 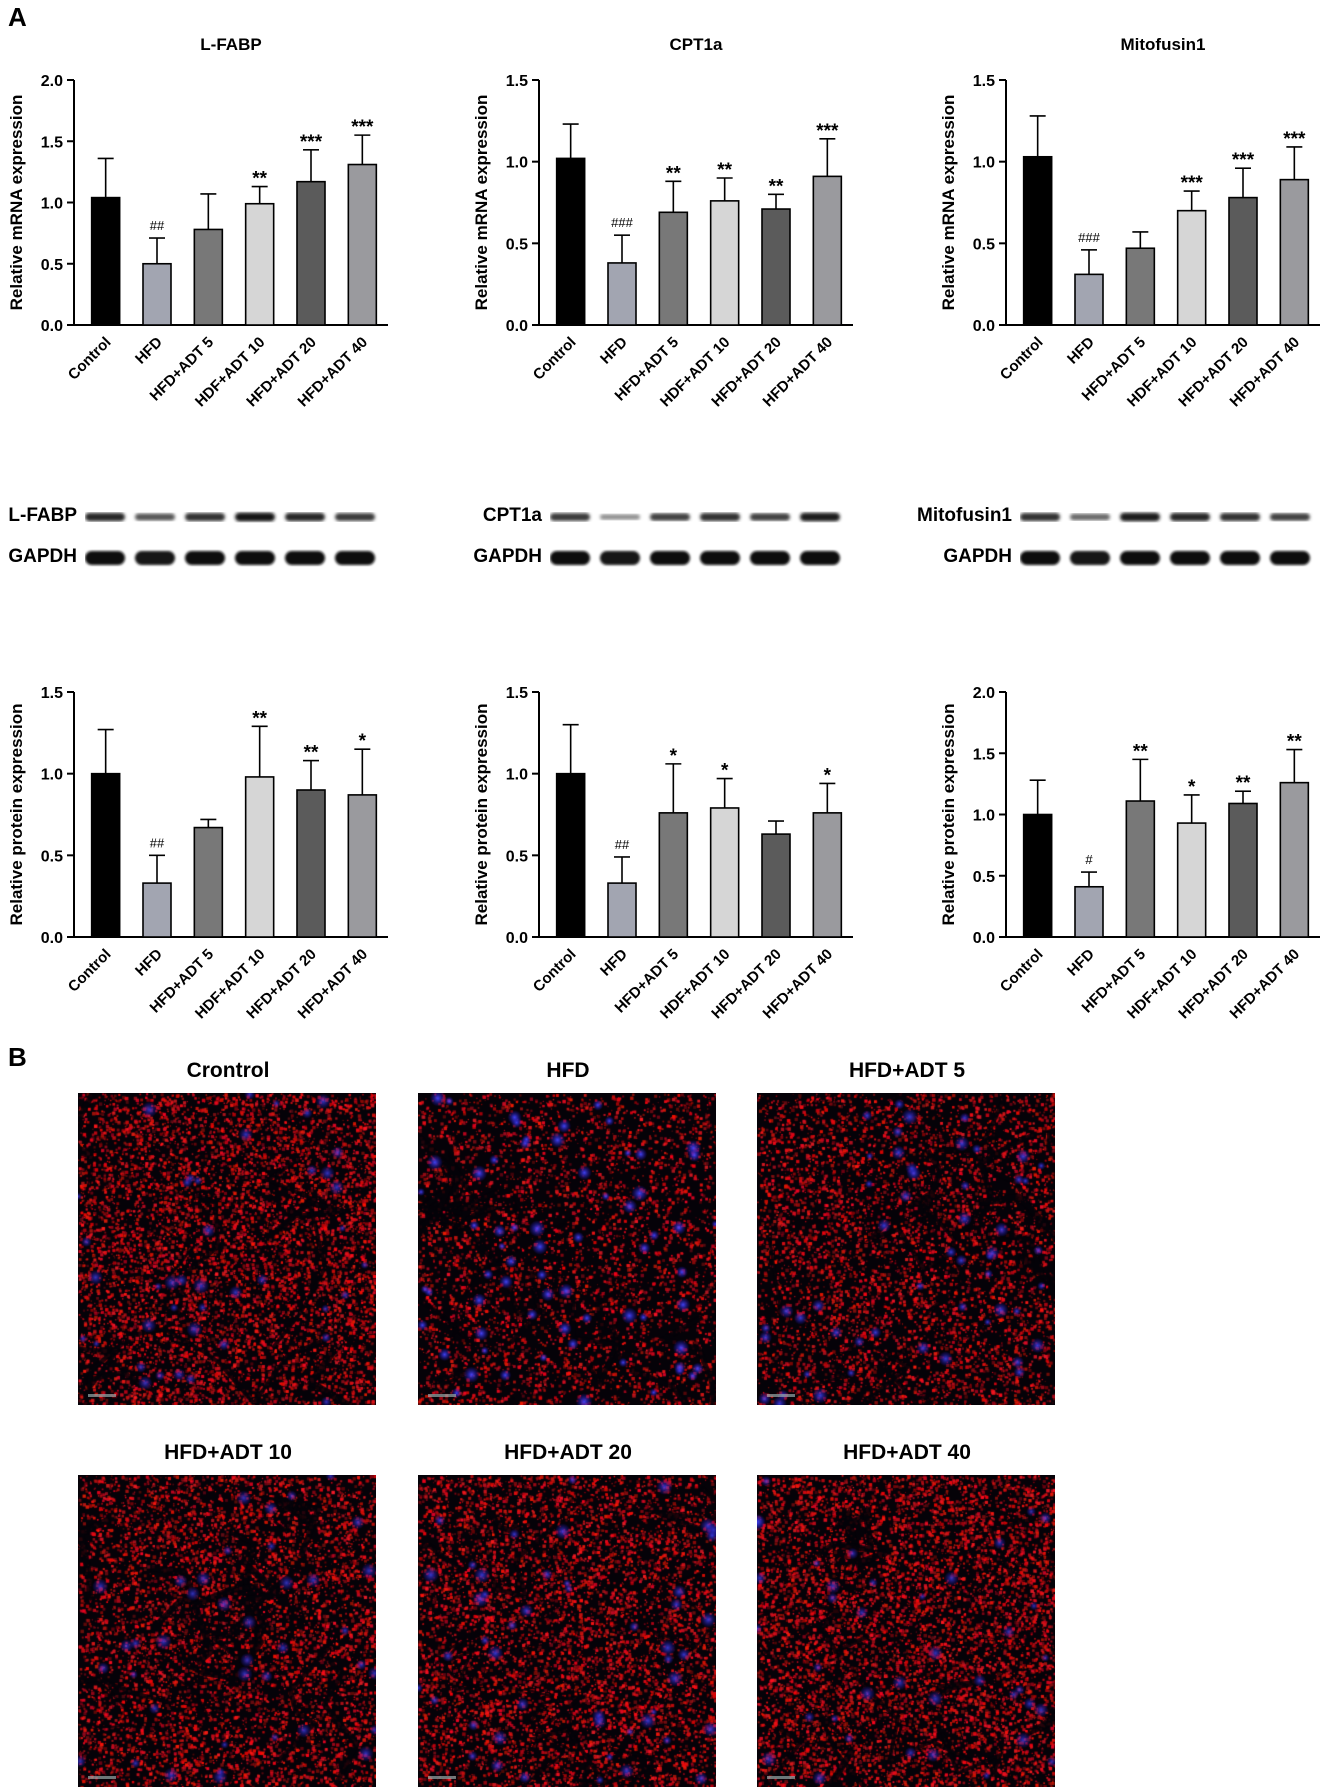 I want to click on panel-label-a: A, so click(x=17, y=17).